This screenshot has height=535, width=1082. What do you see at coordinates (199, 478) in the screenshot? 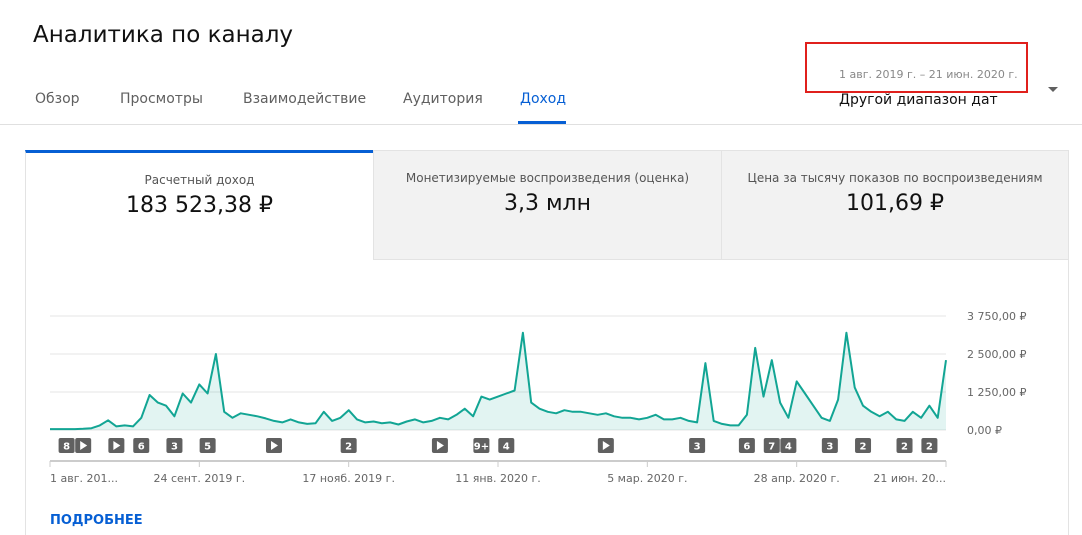
I see `x-tick-label: 24 сент. 2019 г.` at bounding box center [199, 478].